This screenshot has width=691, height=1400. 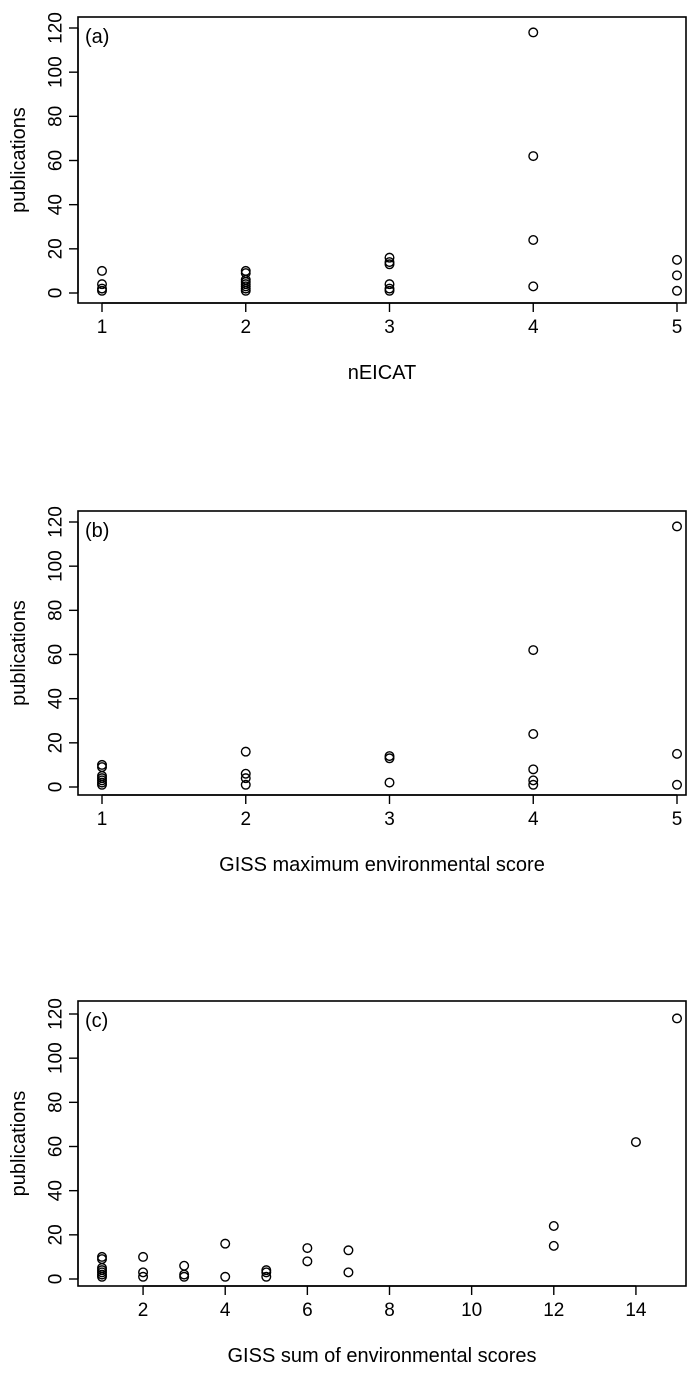 What do you see at coordinates (382, 373) in the screenshot?
I see `x-axis-title: nEICAT` at bounding box center [382, 373].